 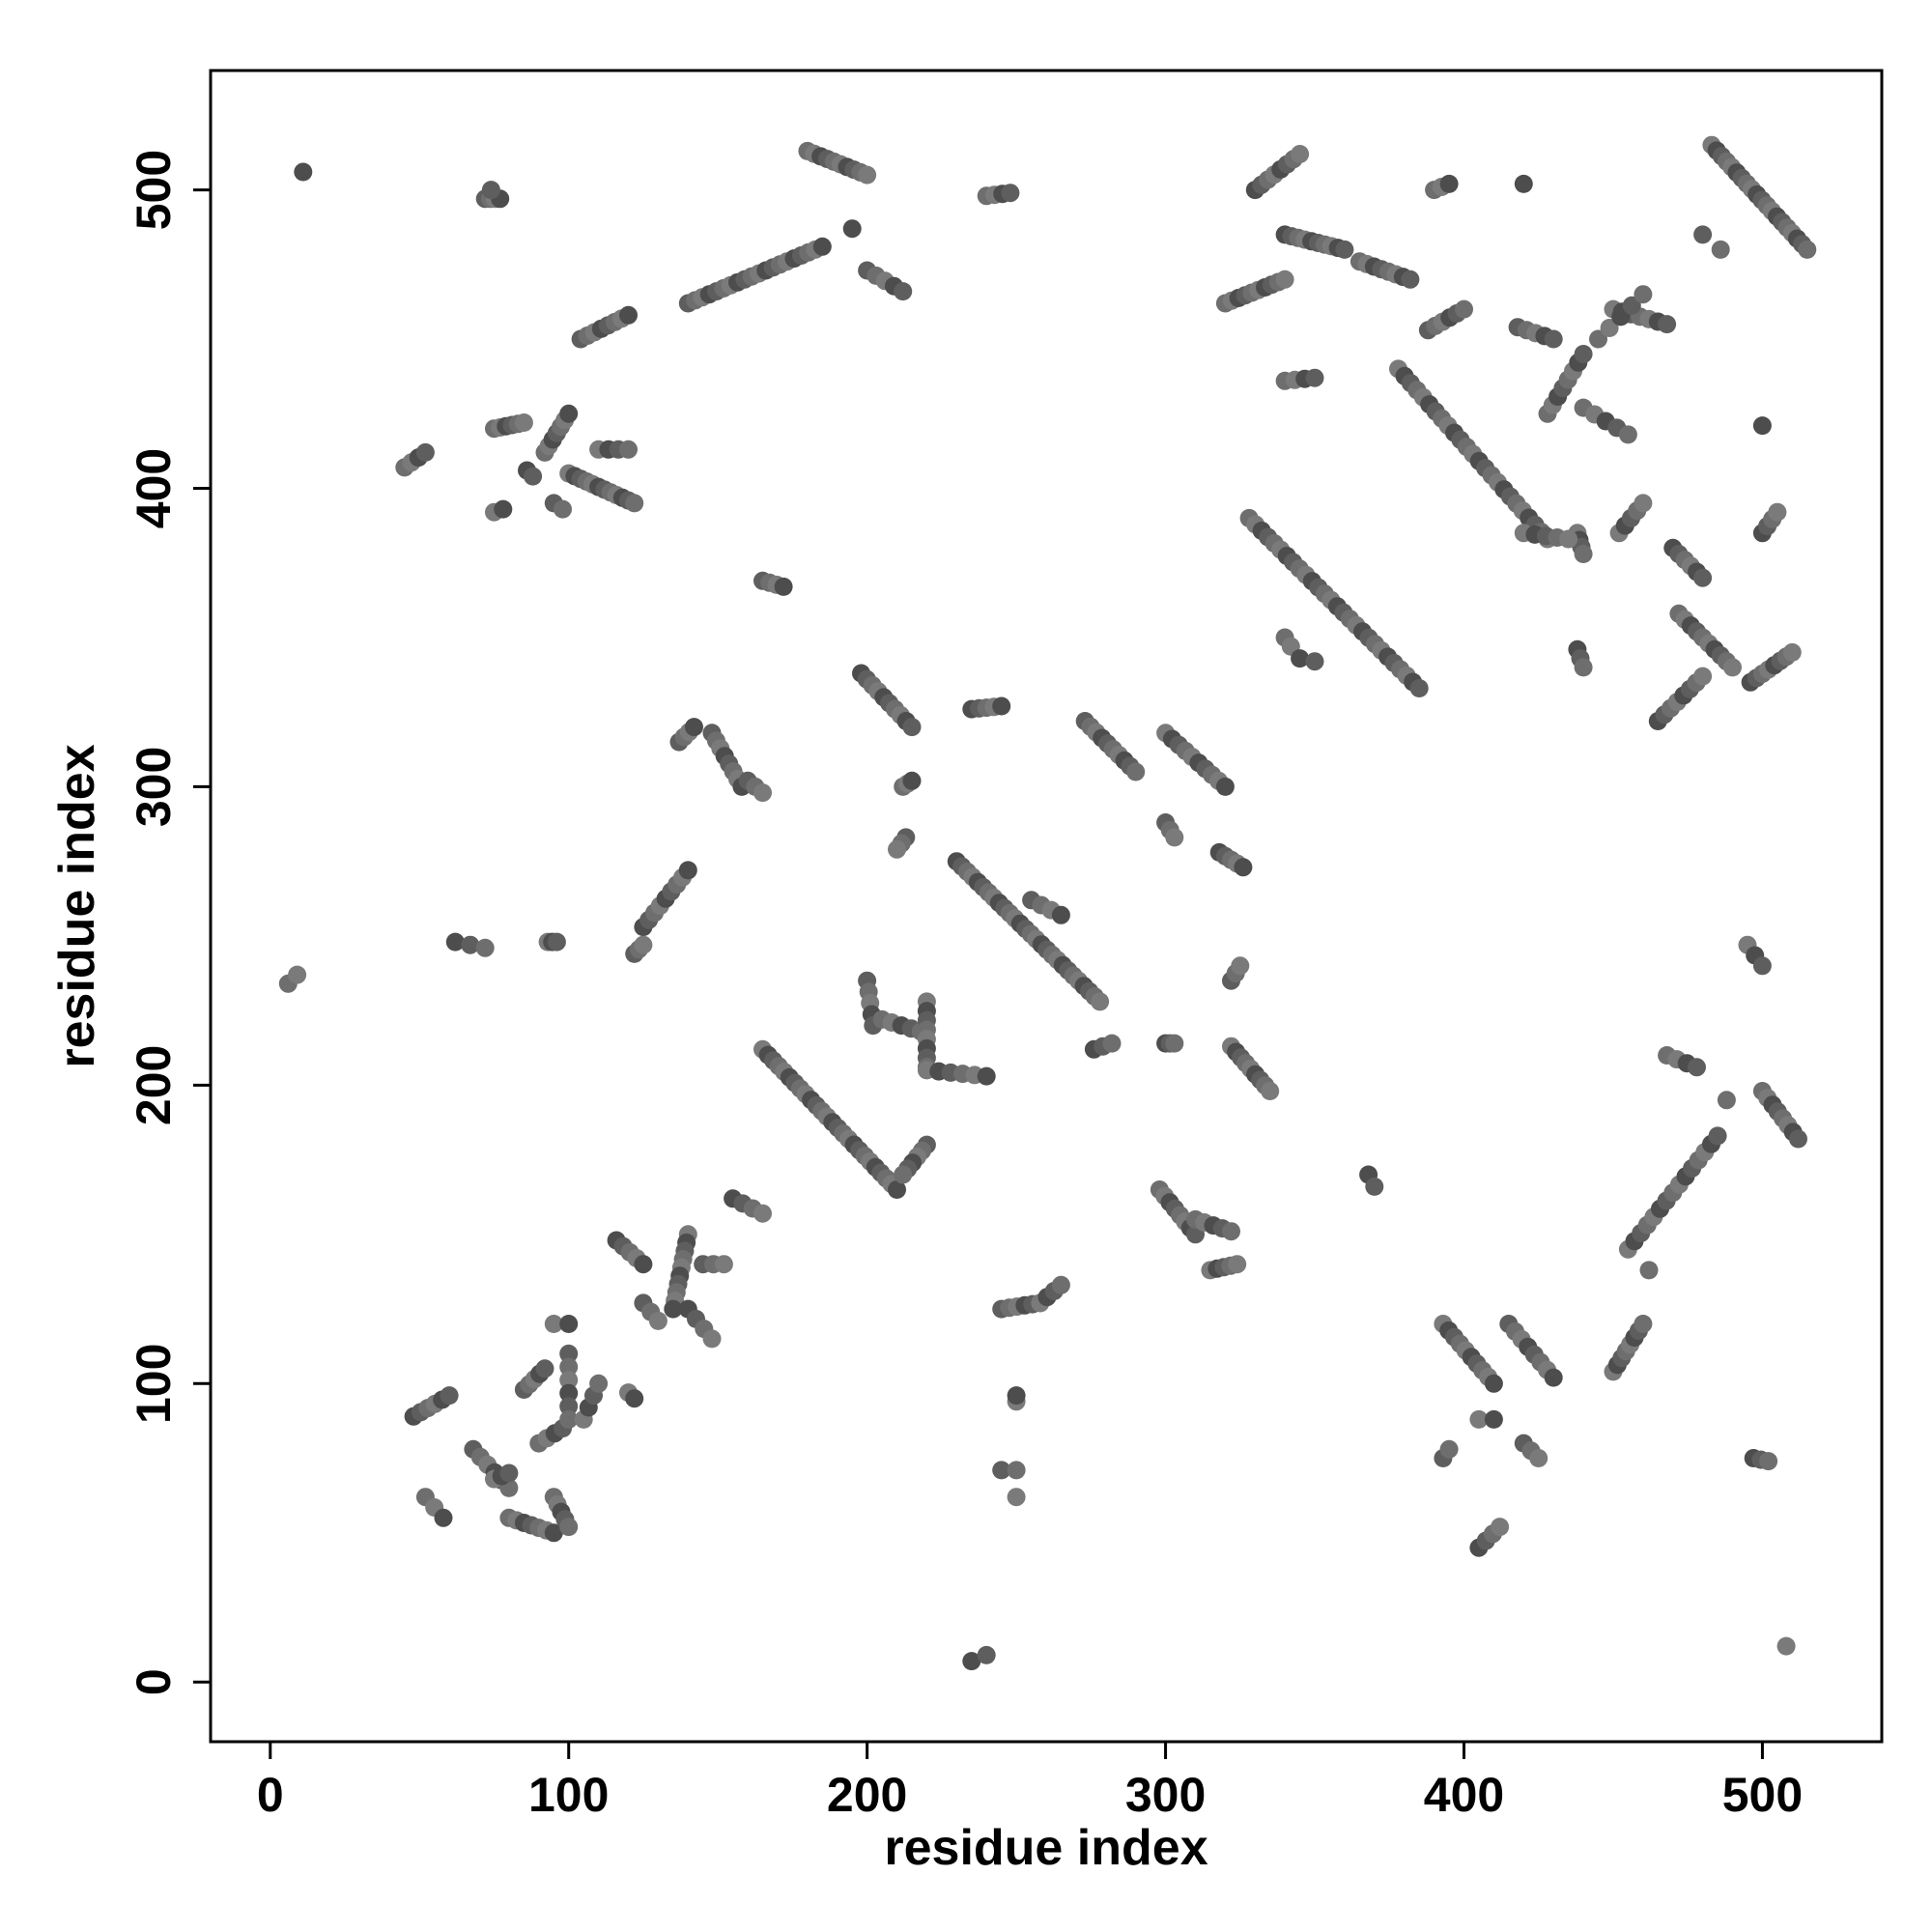 What do you see at coordinates (1046, 1848) in the screenshot?
I see `x-axis-title: residue index` at bounding box center [1046, 1848].